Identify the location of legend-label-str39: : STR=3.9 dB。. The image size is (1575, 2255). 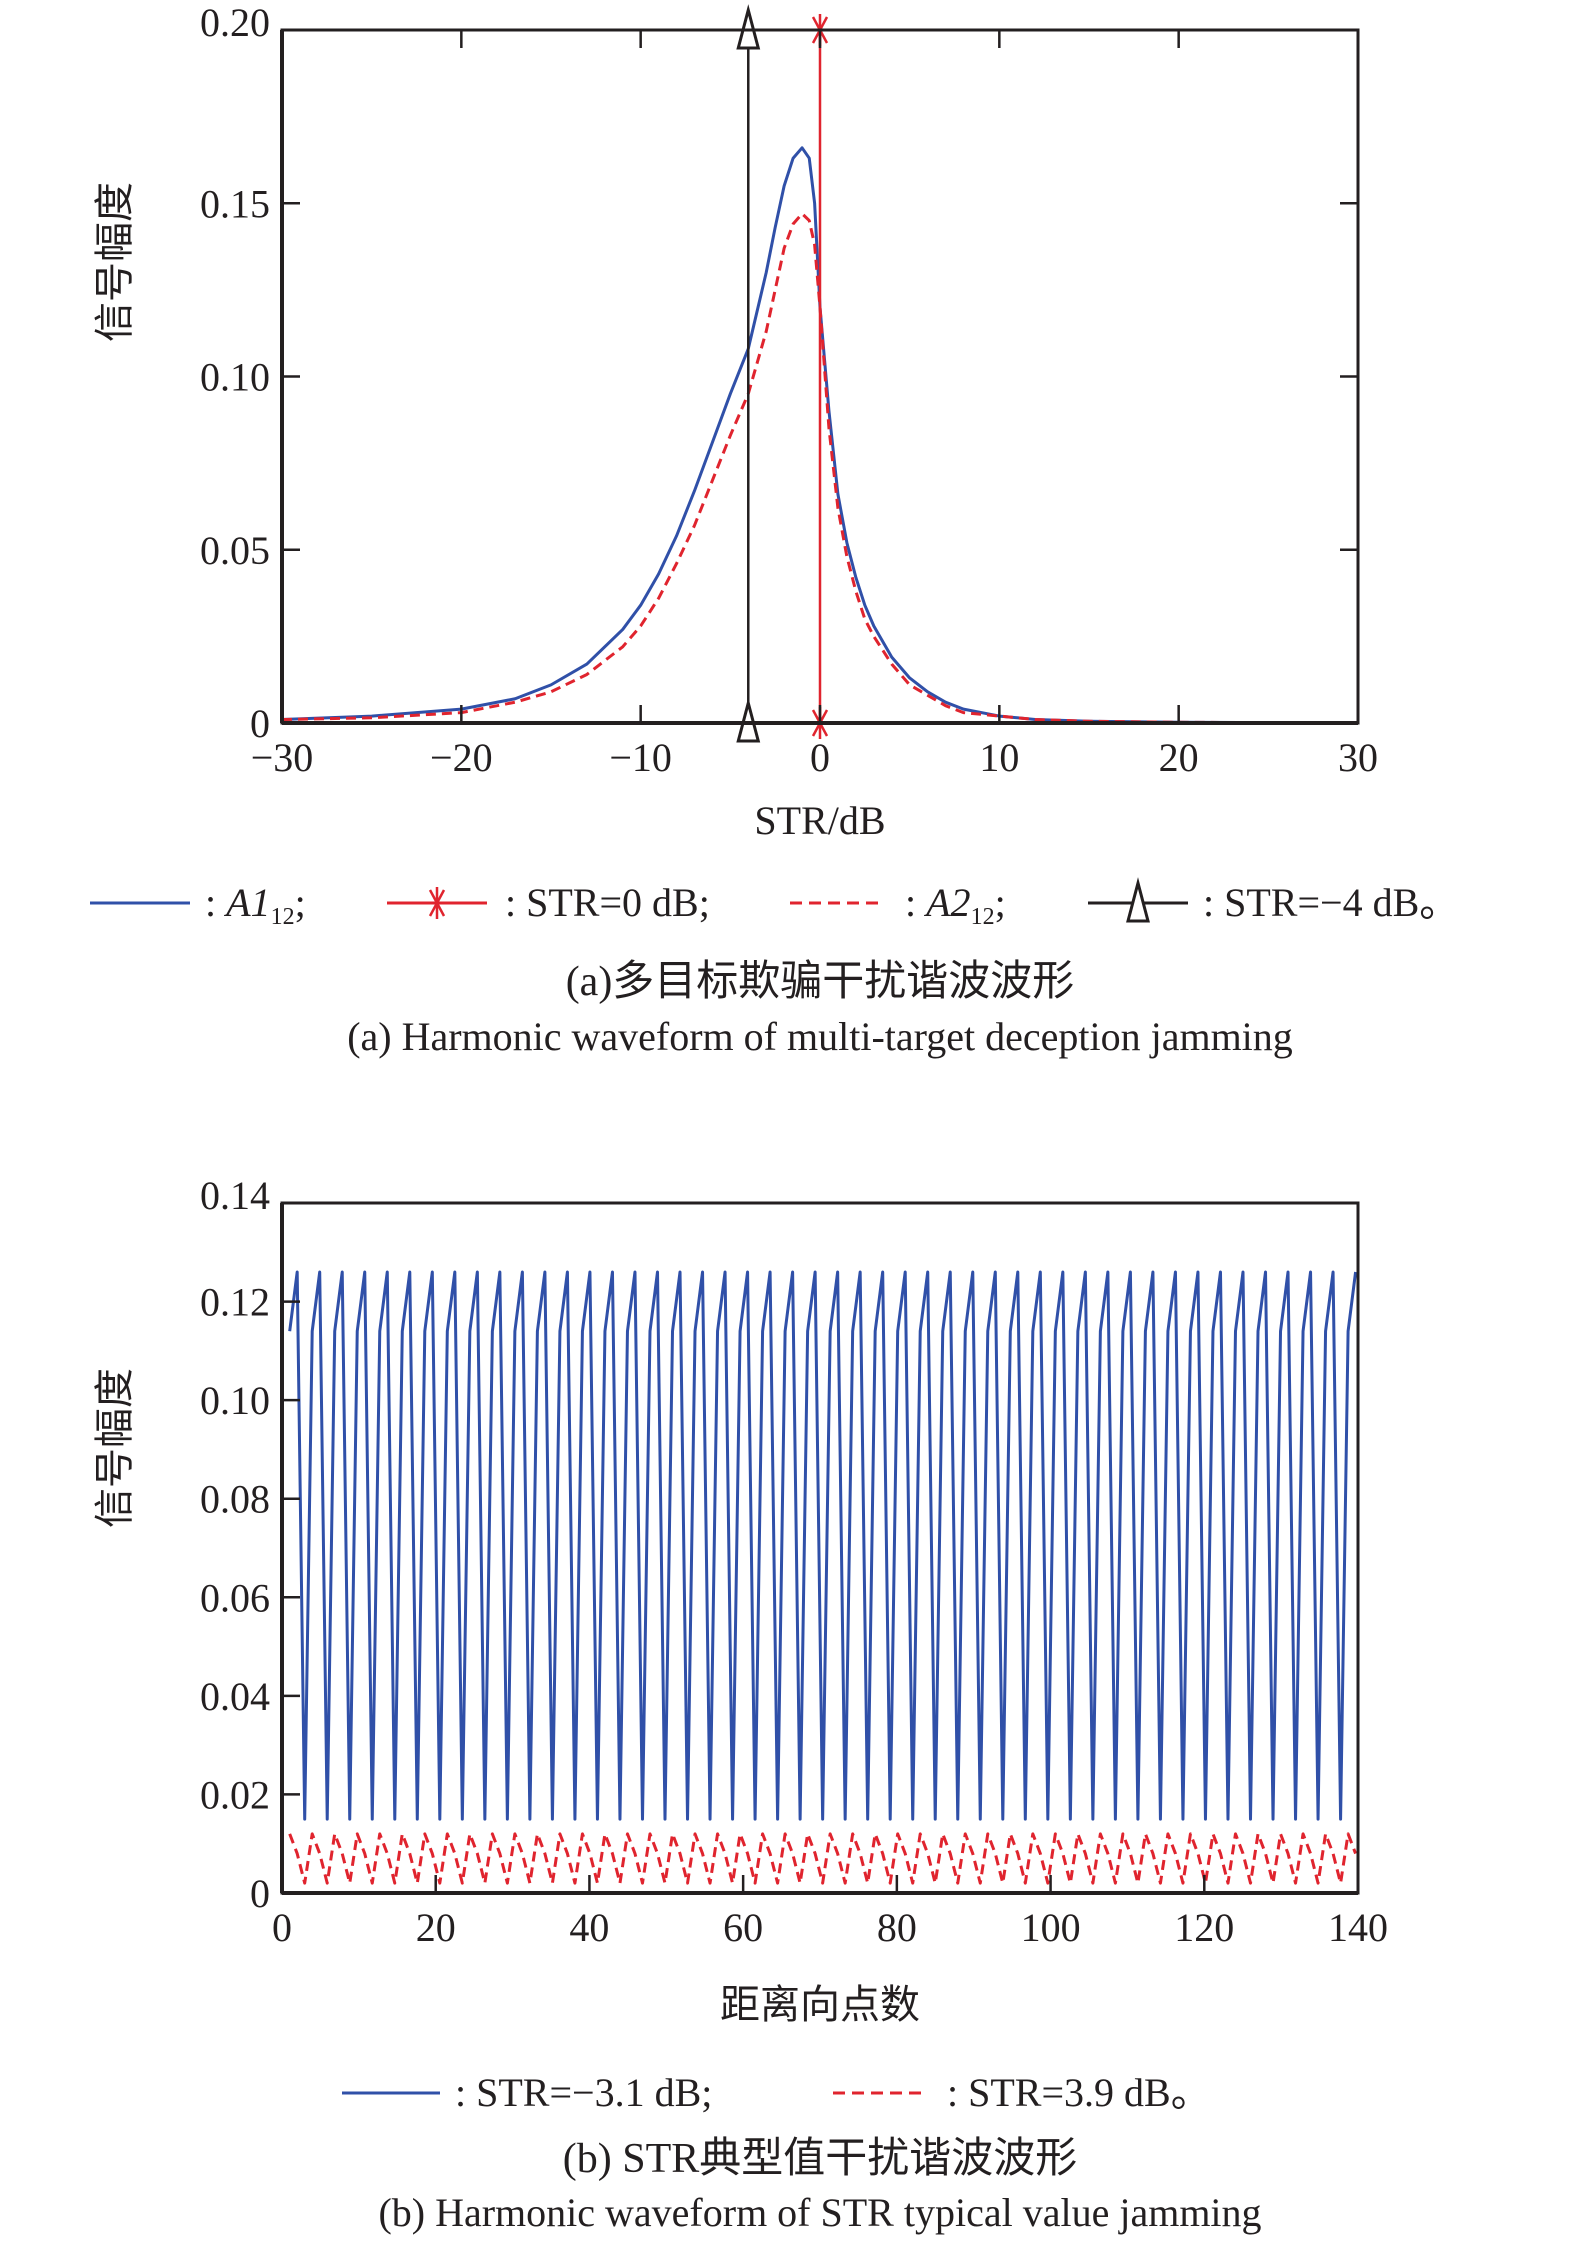
(1079, 2092).